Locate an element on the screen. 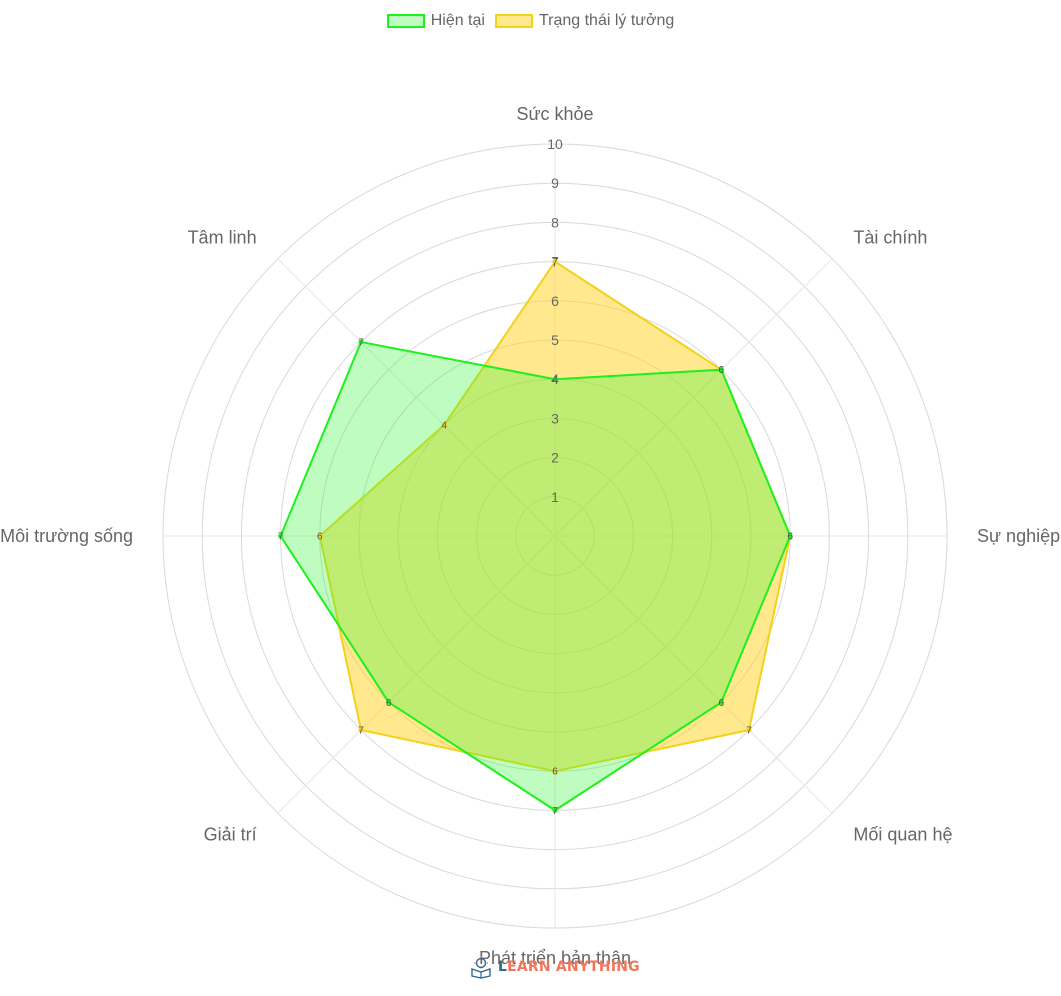  tick-label: 5 is located at coordinates (555, 340).